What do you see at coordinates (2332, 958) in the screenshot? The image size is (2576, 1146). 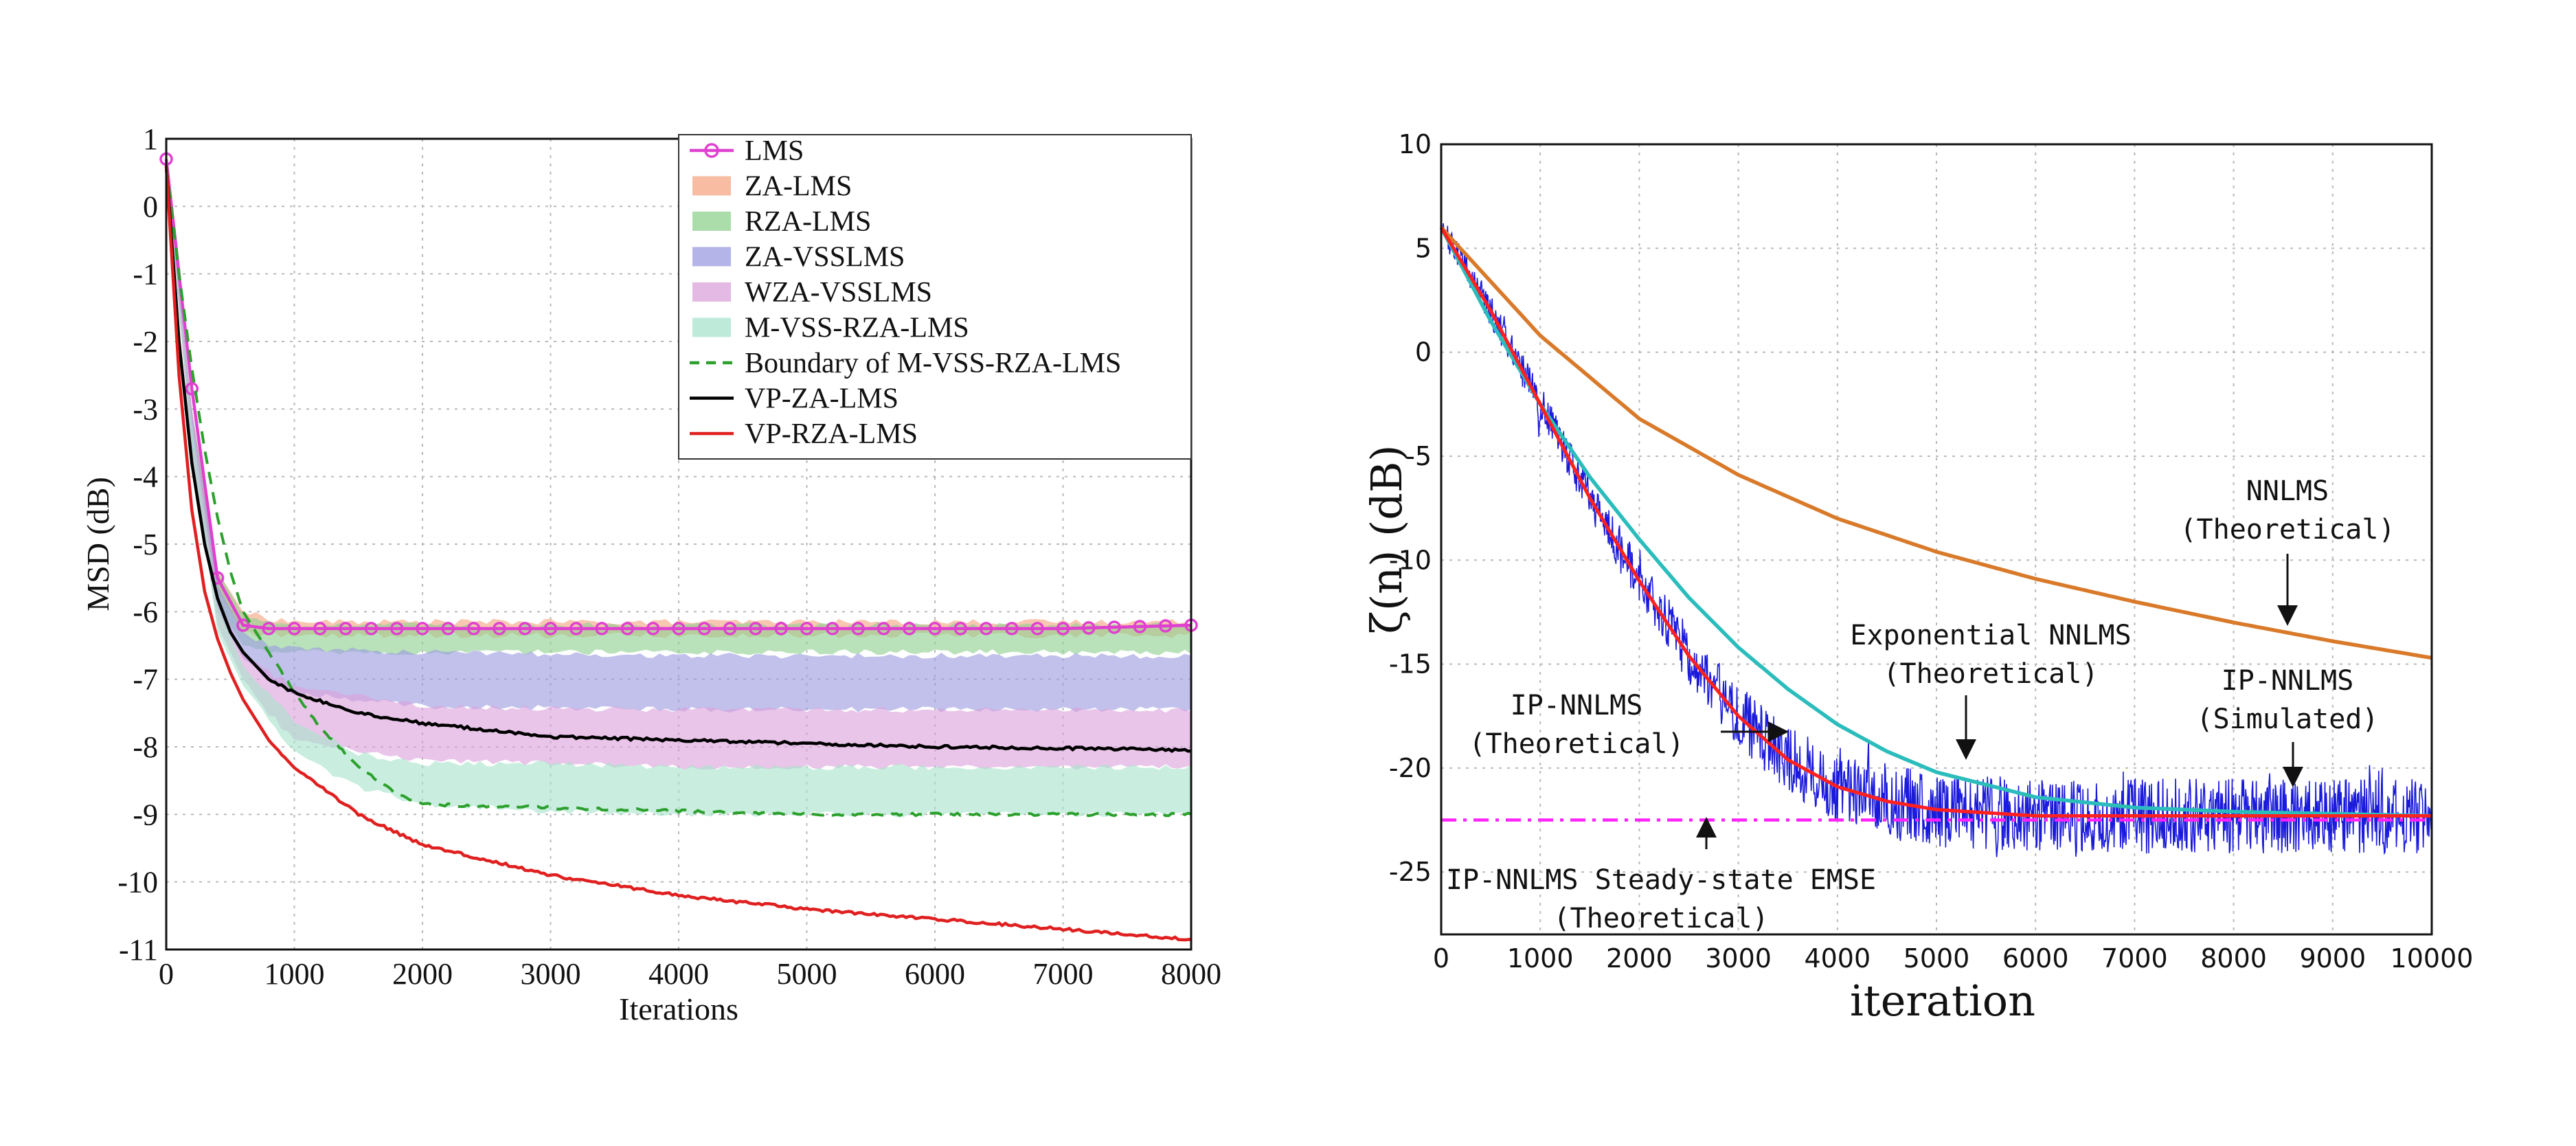 I see `right-x-tick-label: 9000` at bounding box center [2332, 958].